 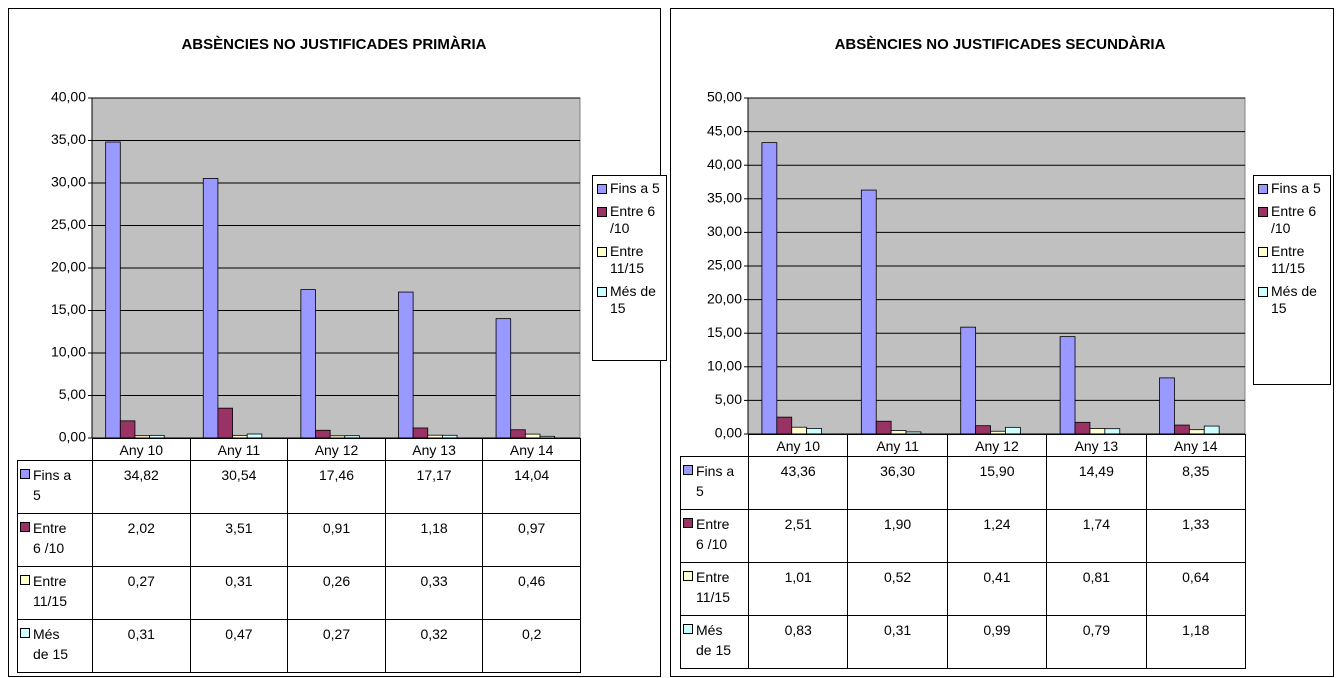 I want to click on data-row: Més de 15 0,83 0,31 0,99 0,79 1,18, so click(x=963, y=642).